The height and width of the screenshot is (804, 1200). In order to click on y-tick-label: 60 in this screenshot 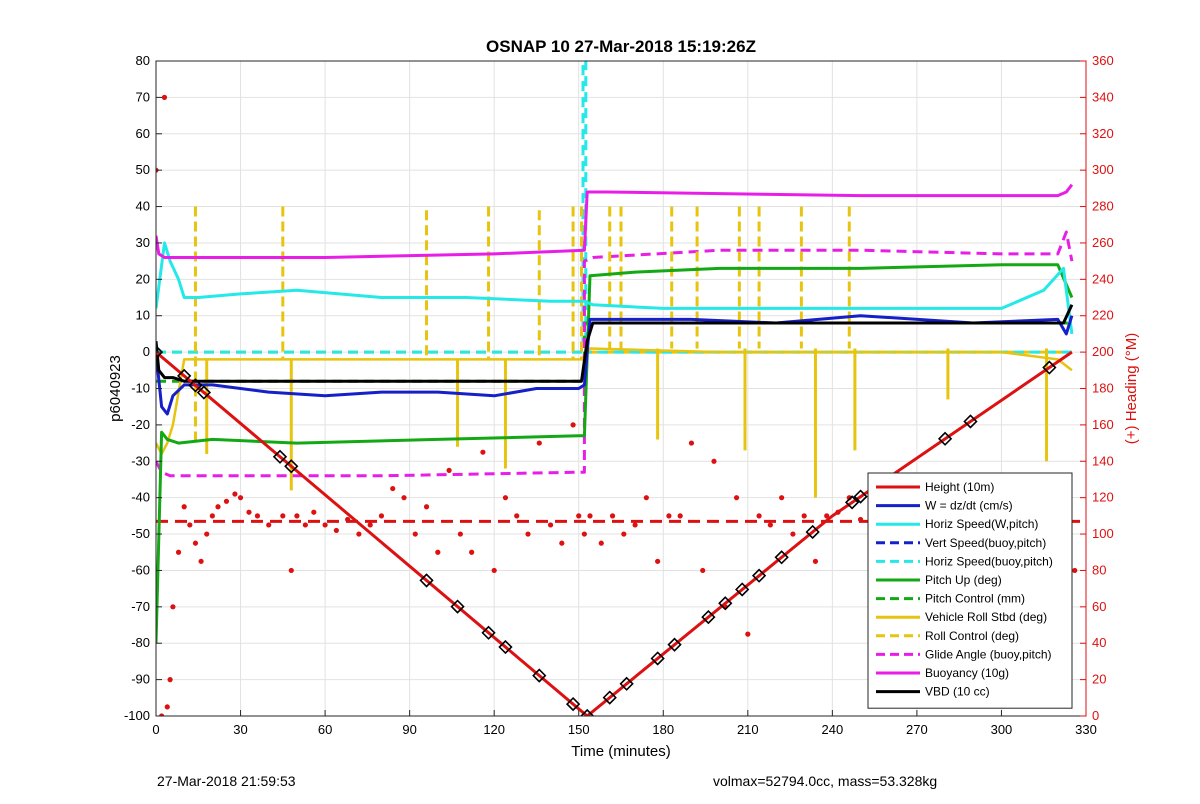, I will do `click(143, 133)`.